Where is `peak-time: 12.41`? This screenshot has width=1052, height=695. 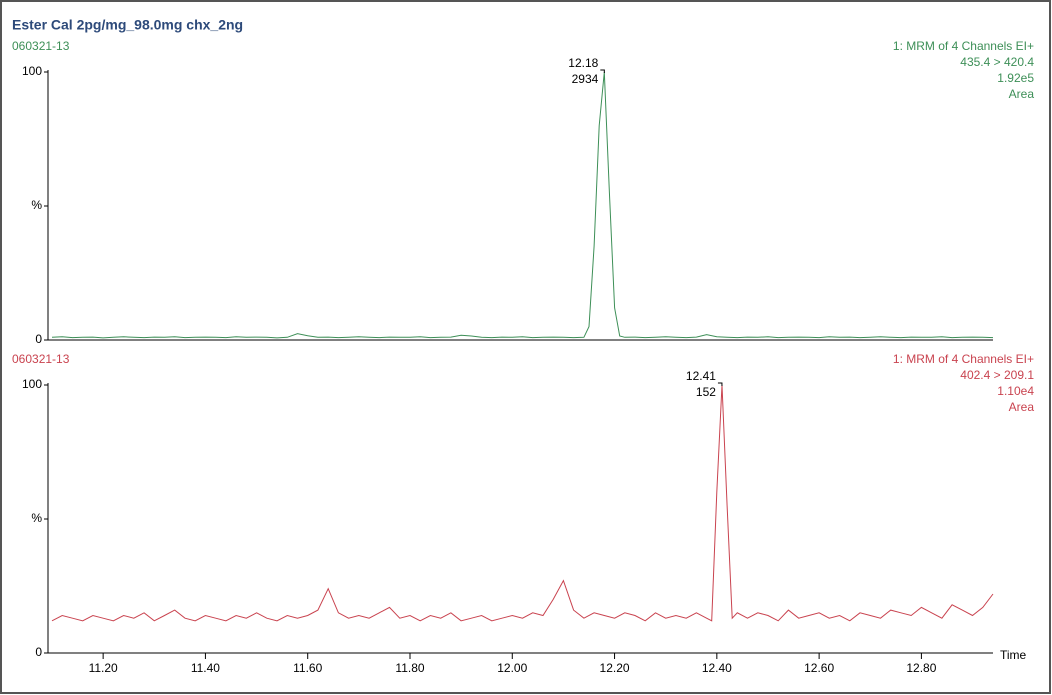
peak-time: 12.41 is located at coordinates (701, 376).